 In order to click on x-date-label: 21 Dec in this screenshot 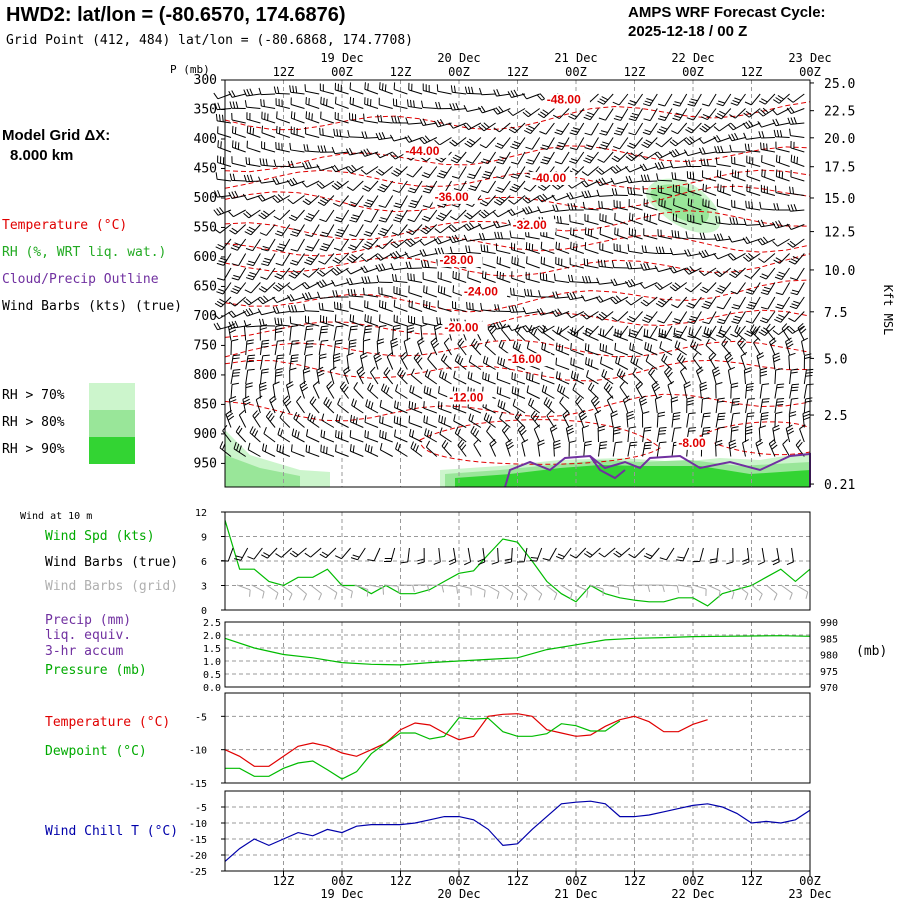, I will do `click(575, 58)`.